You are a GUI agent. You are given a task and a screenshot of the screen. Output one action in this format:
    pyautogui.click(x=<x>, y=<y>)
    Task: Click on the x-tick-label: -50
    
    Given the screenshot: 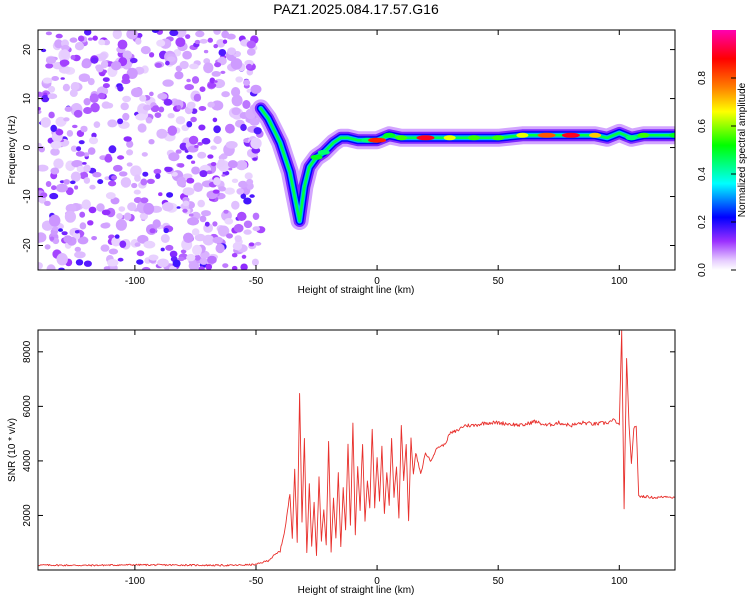 What is the action you would take?
    pyautogui.click(x=256, y=581)
    